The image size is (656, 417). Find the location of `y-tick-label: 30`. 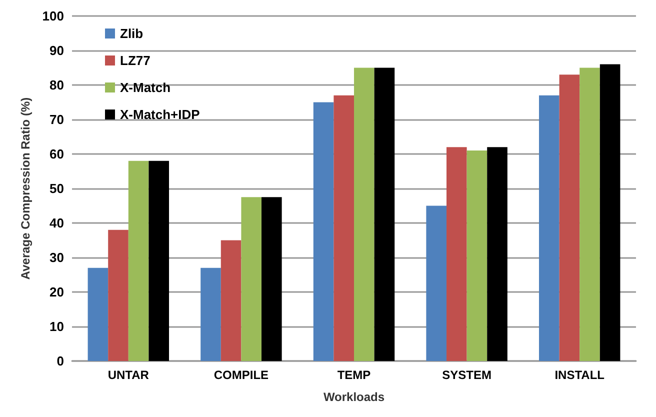

y-tick-label: 30 is located at coordinates (57, 257).